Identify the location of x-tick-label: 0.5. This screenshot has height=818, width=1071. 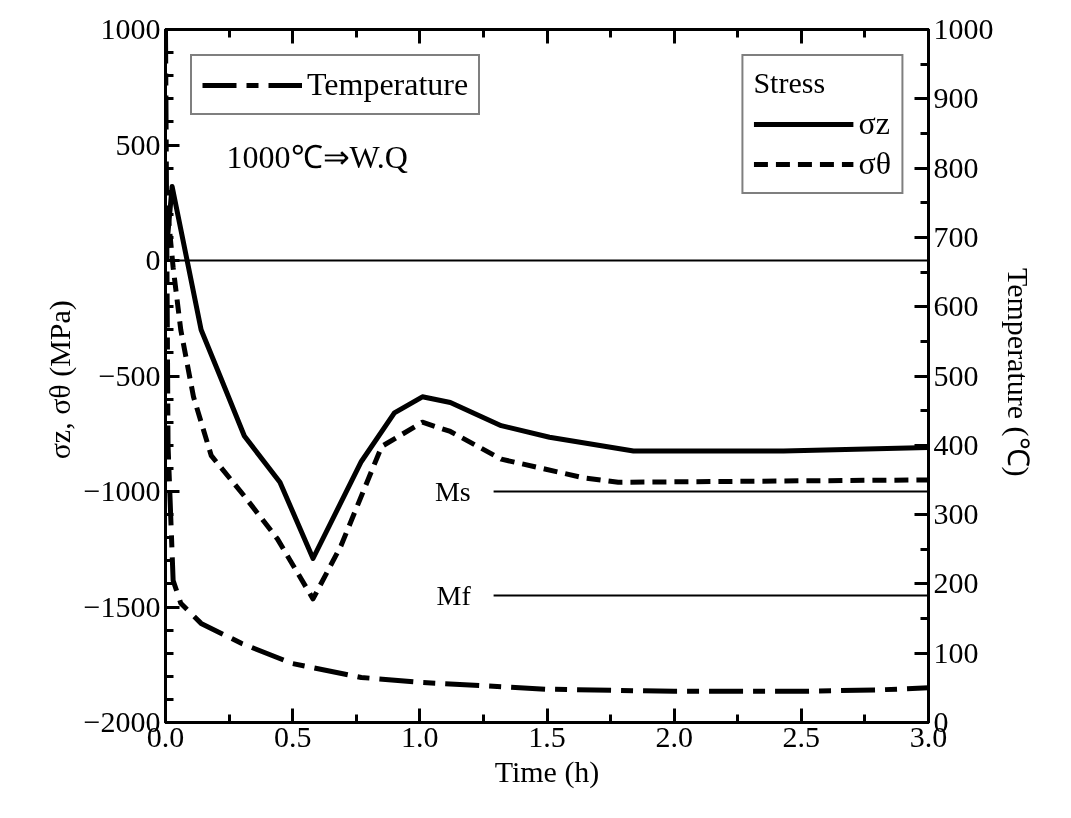
(292, 736).